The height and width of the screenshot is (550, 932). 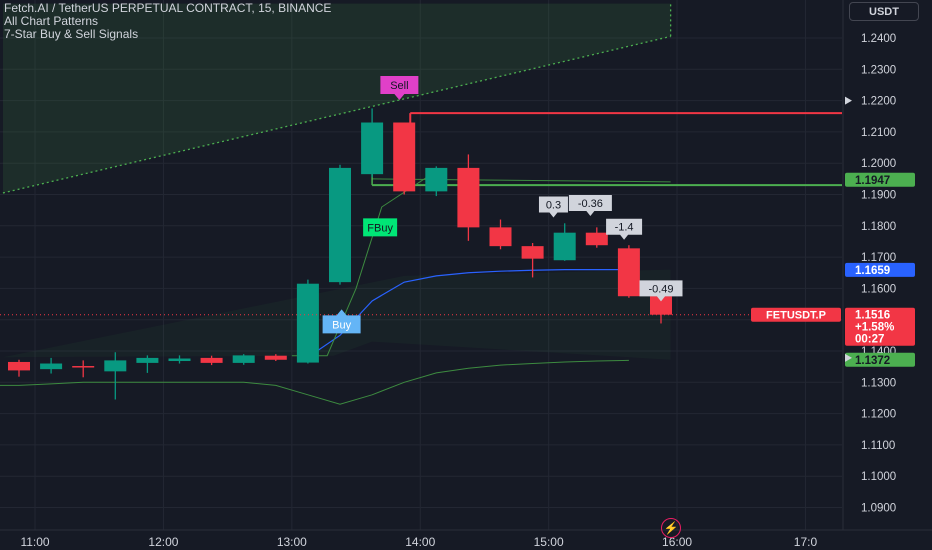 What do you see at coordinates (872, 271) in the screenshot?
I see `price-badge-text: 1.1659` at bounding box center [872, 271].